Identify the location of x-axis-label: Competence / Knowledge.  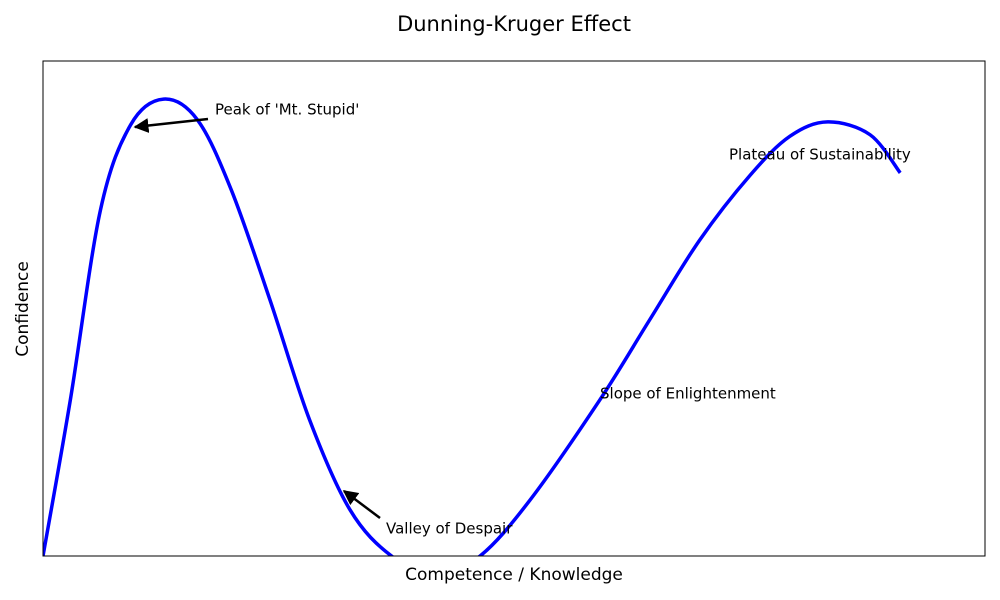
(514, 575).